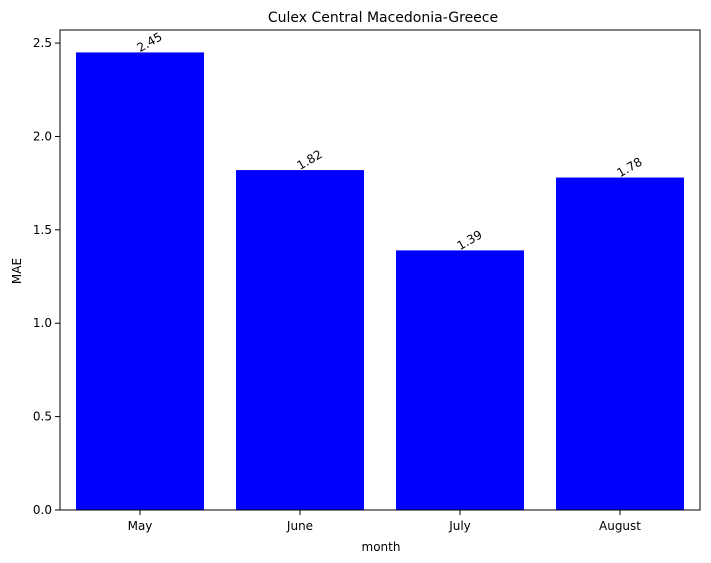 The height and width of the screenshot is (563, 711). I want to click on y-tick-label: 2.0, so click(42, 136).